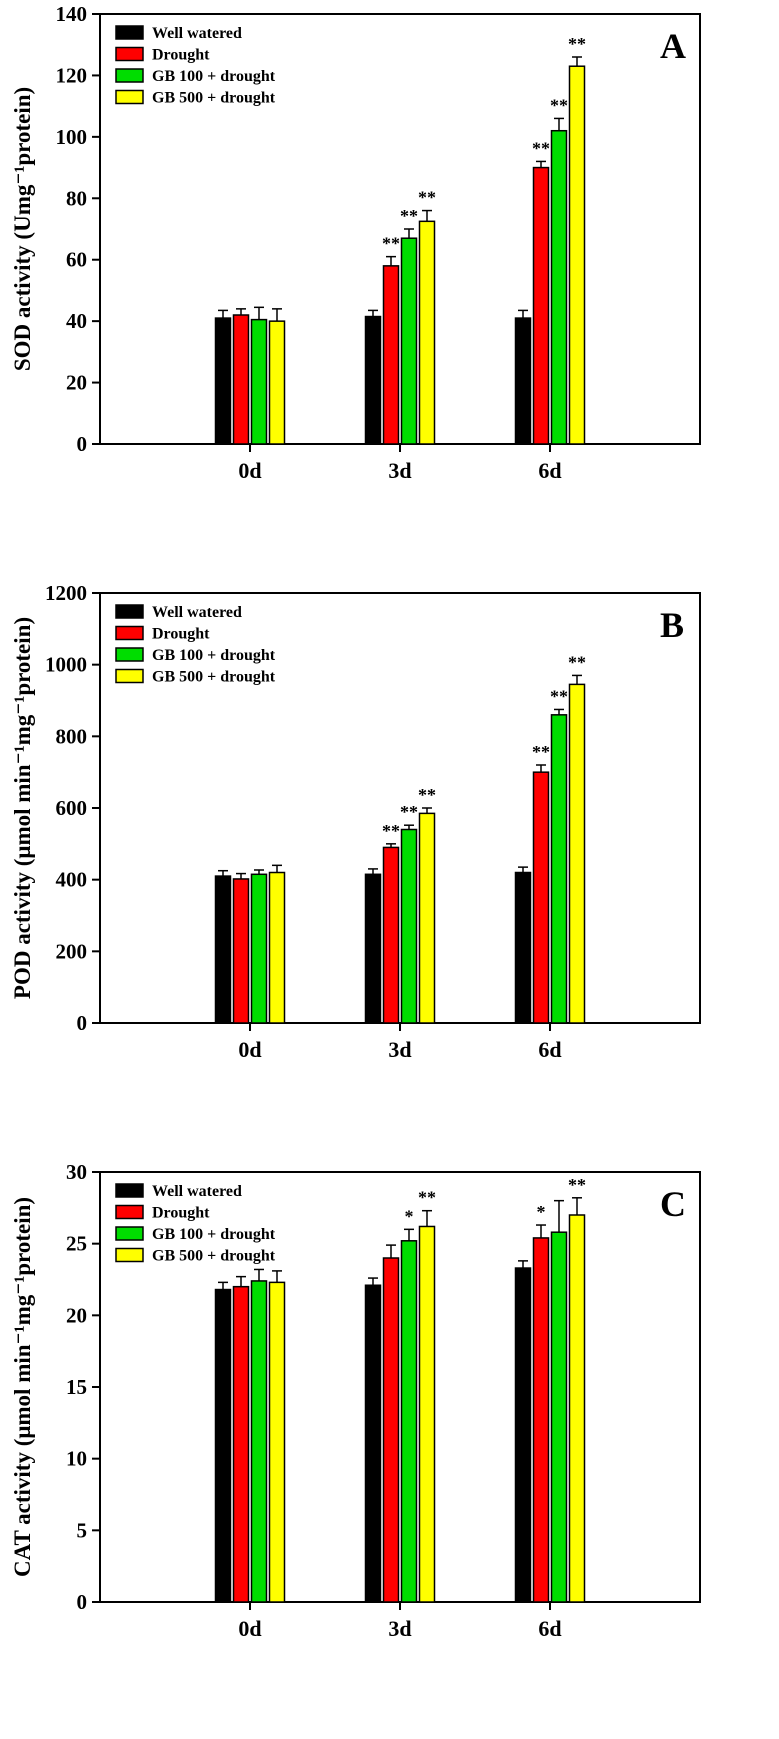 The height and width of the screenshot is (1739, 779). What do you see at coordinates (673, 1204) in the screenshot?
I see `panel-label-c: C` at bounding box center [673, 1204].